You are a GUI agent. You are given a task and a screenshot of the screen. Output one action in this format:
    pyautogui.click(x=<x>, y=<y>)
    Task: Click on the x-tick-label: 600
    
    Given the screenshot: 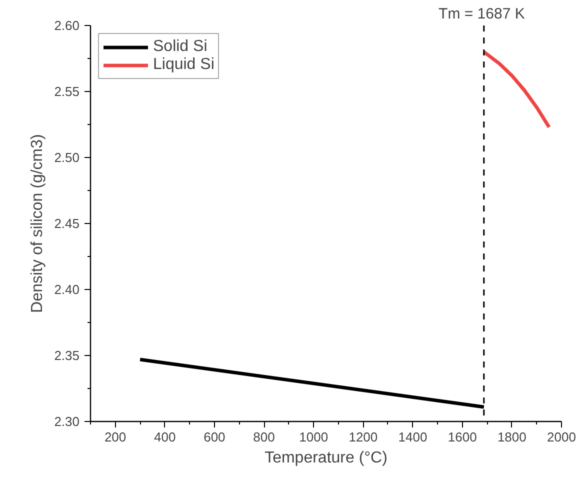 What is the action you would take?
    pyautogui.click(x=215, y=437)
    